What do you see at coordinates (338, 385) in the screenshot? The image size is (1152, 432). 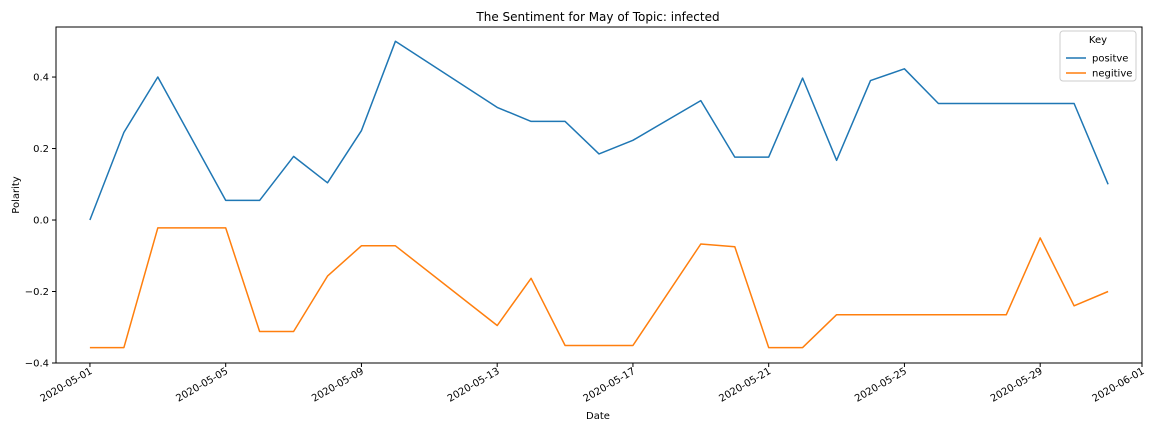 I see `x-tick-label: 2020-05-09` at bounding box center [338, 385].